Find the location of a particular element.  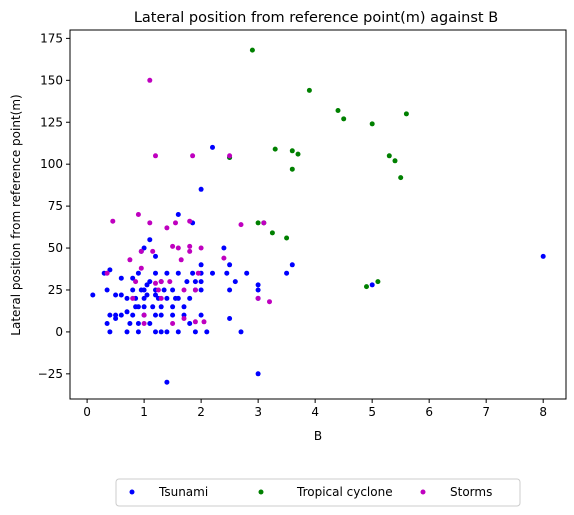

y-tick-label: 0 is located at coordinates (59, 332).